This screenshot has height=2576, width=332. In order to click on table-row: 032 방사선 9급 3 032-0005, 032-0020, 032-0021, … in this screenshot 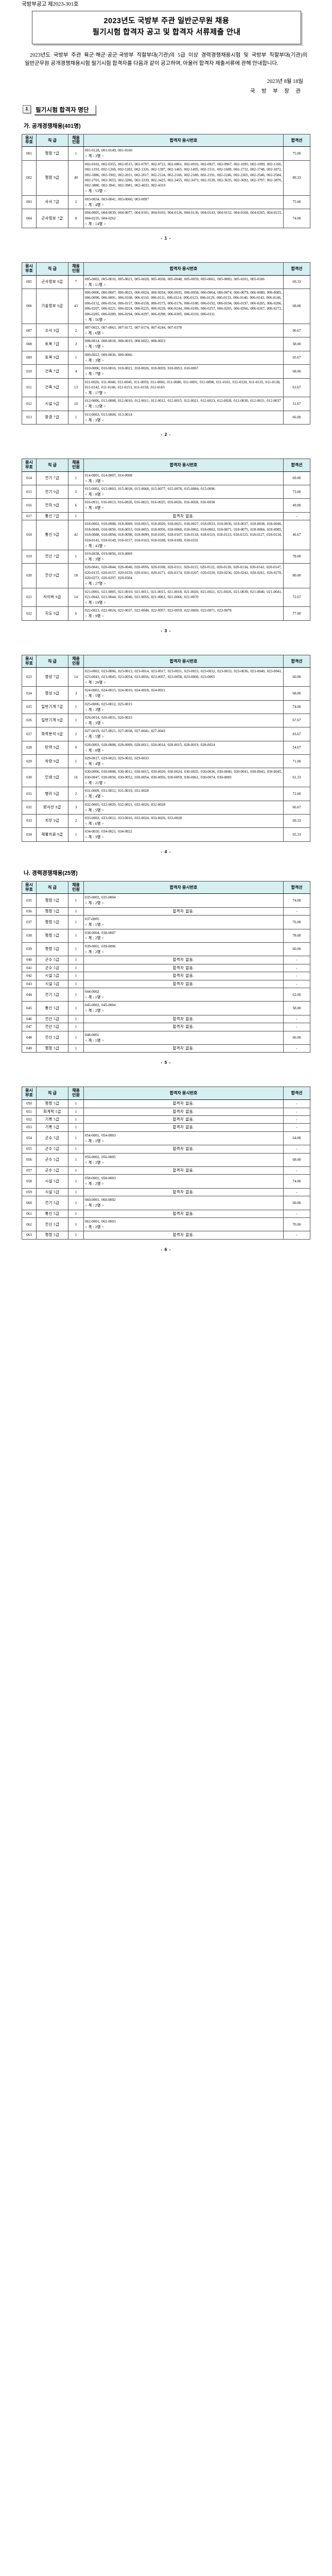, I will do `click(166, 807)`.